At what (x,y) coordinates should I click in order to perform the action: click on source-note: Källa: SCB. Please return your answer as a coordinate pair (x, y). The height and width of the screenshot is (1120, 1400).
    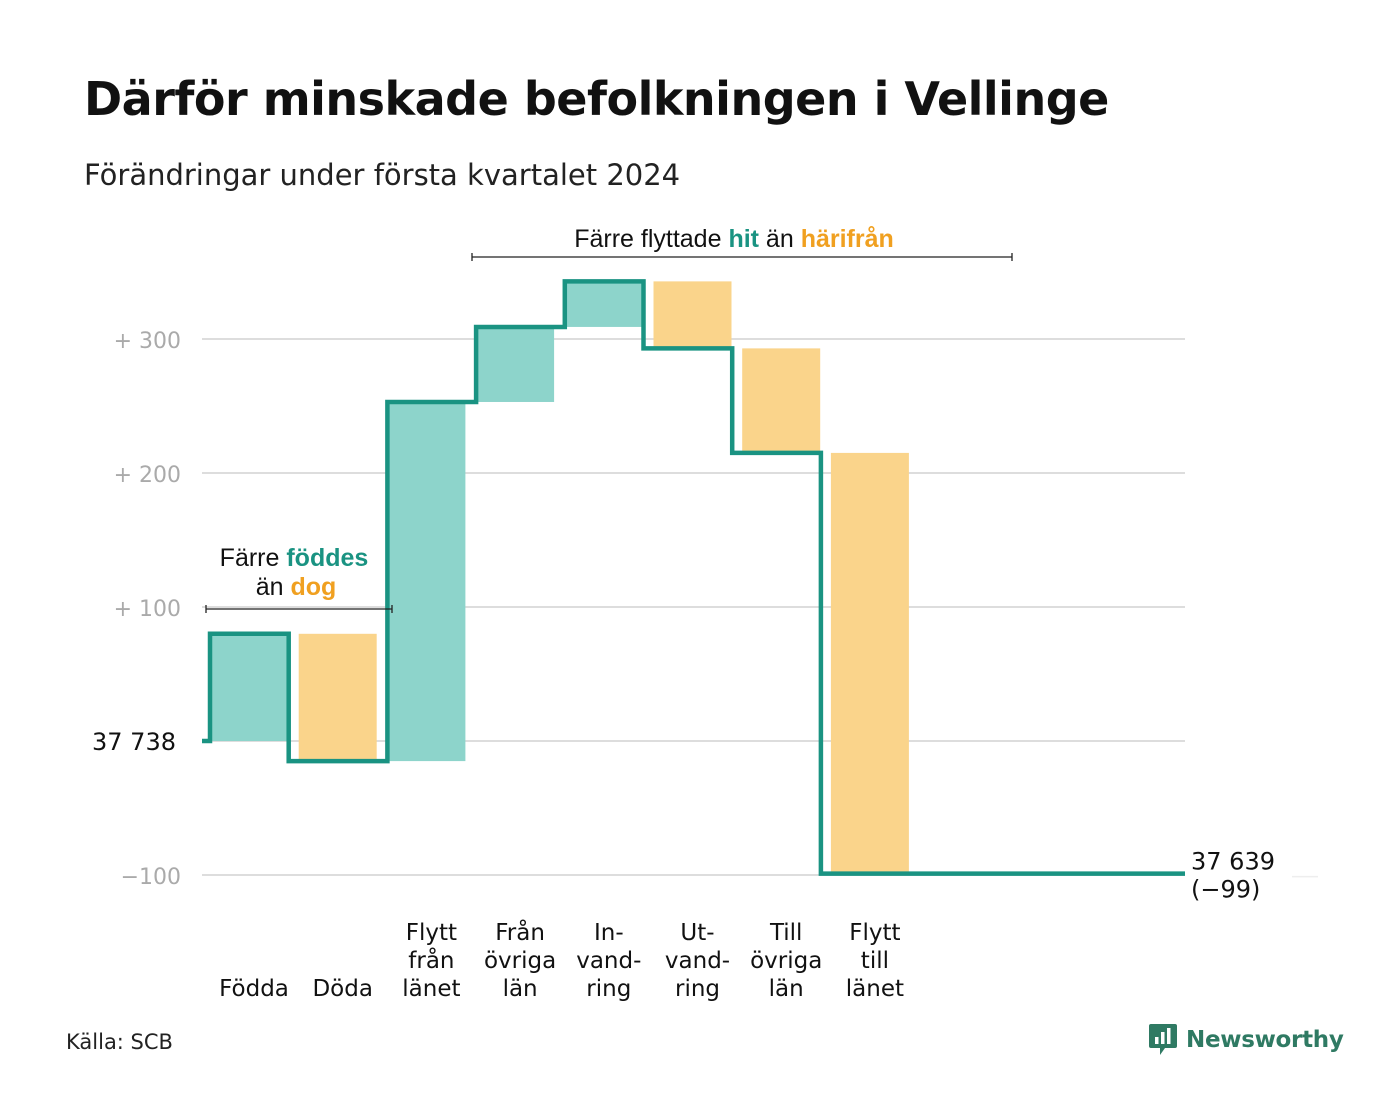
    Looking at the image, I should click on (119, 1042).